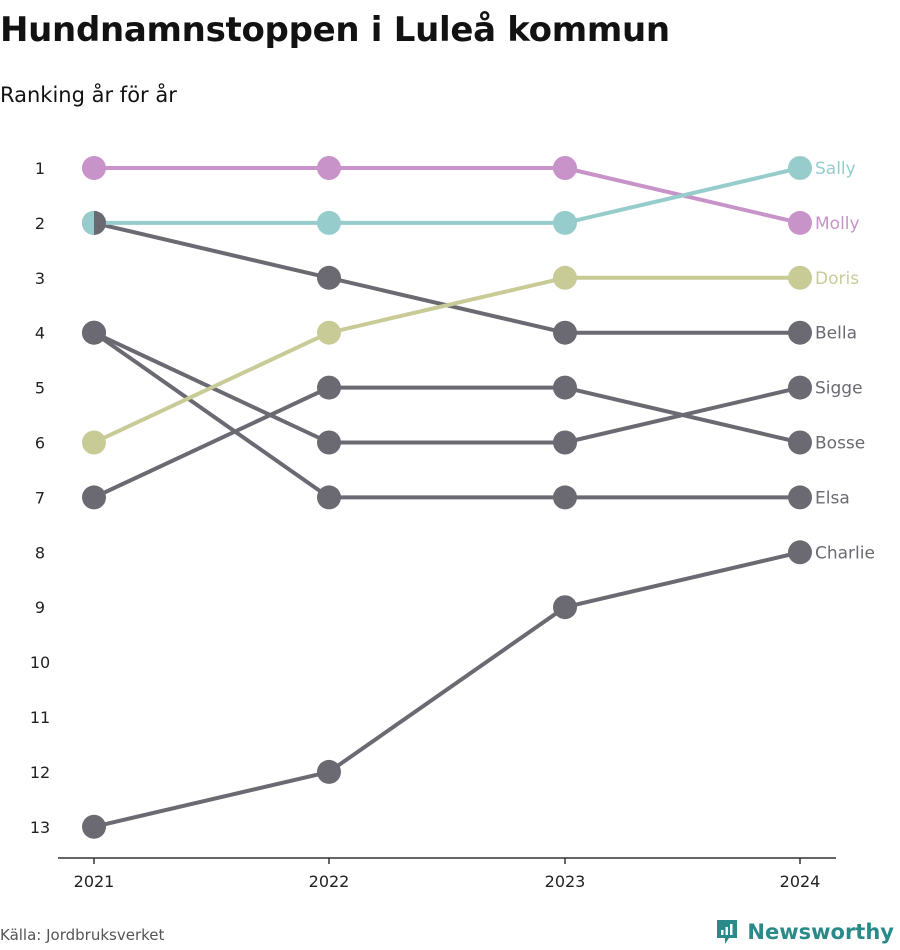 The height and width of the screenshot is (950, 900). I want to click on y-tick-label: 11, so click(40, 717).